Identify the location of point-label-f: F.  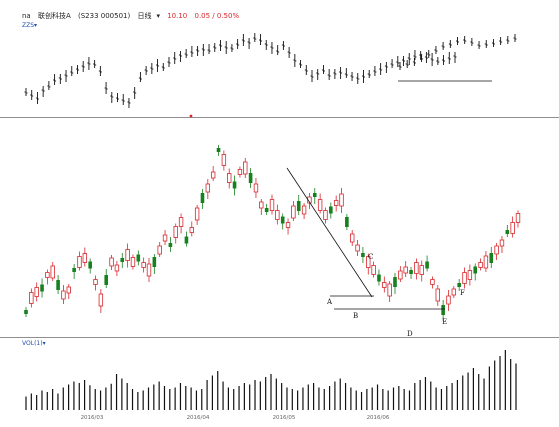
(462, 293).